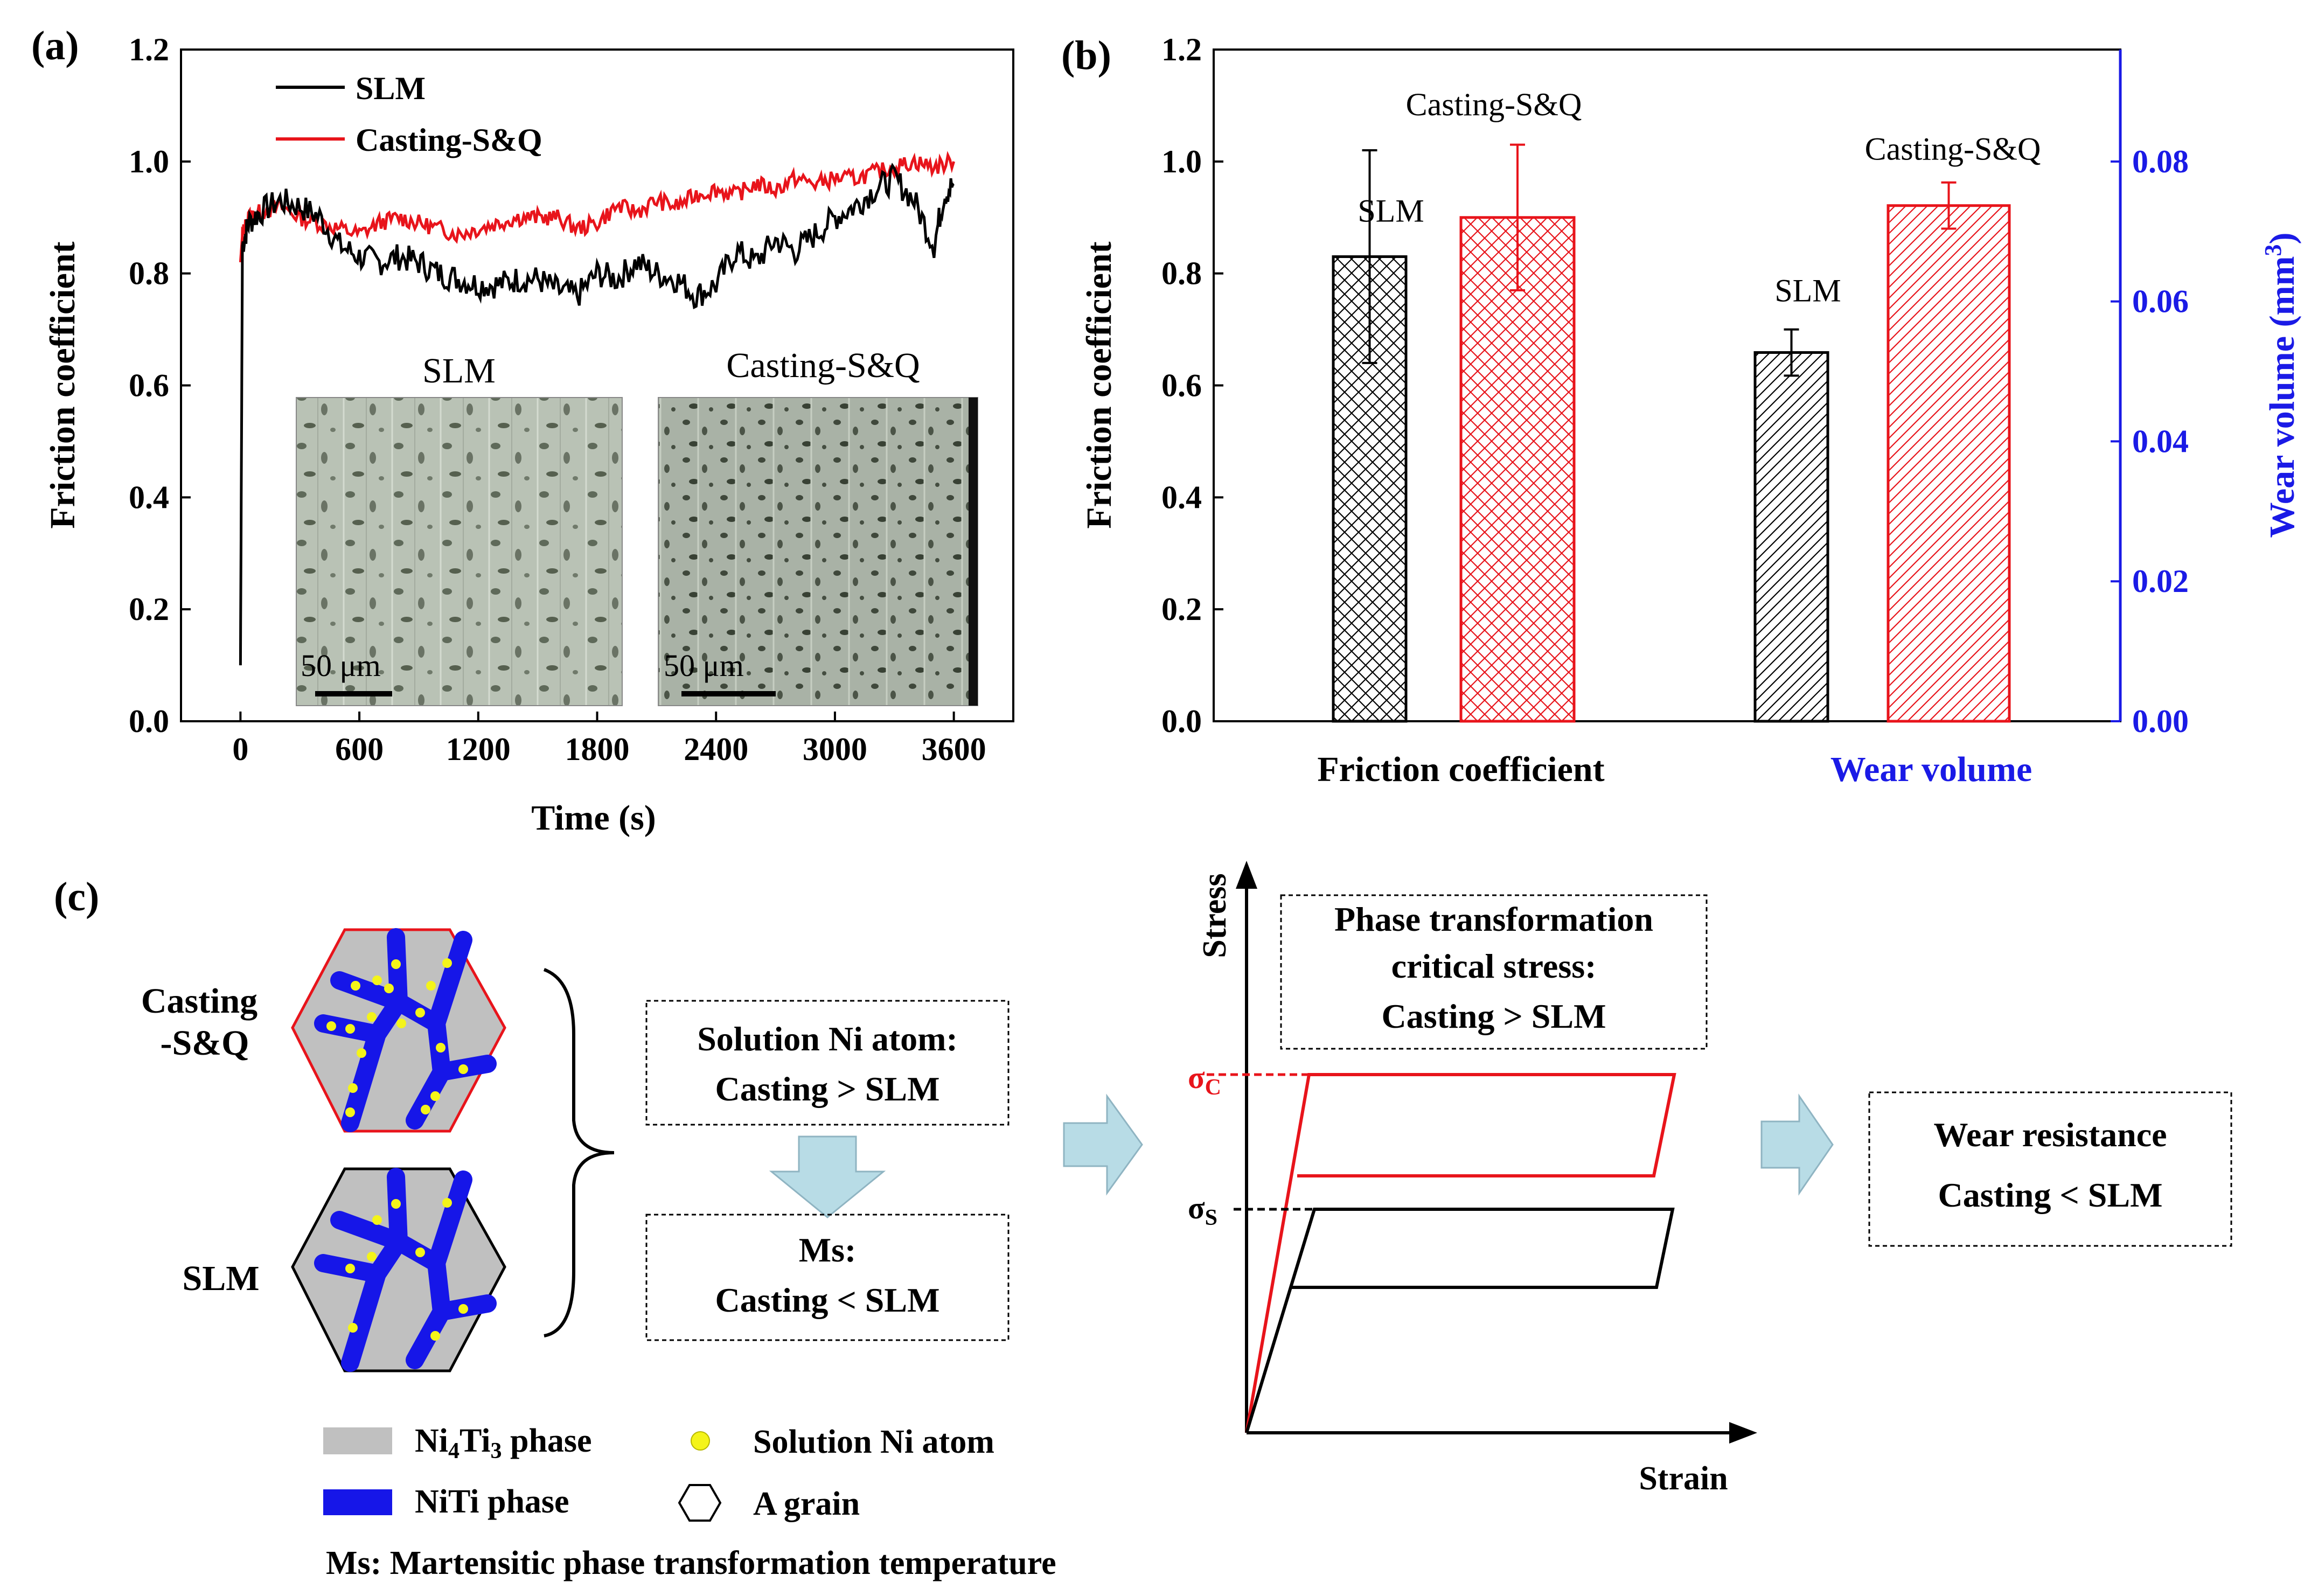 The width and height of the screenshot is (2311, 1596). I want to click on bar-wear-volume-casting-s-q, so click(1949, 463).